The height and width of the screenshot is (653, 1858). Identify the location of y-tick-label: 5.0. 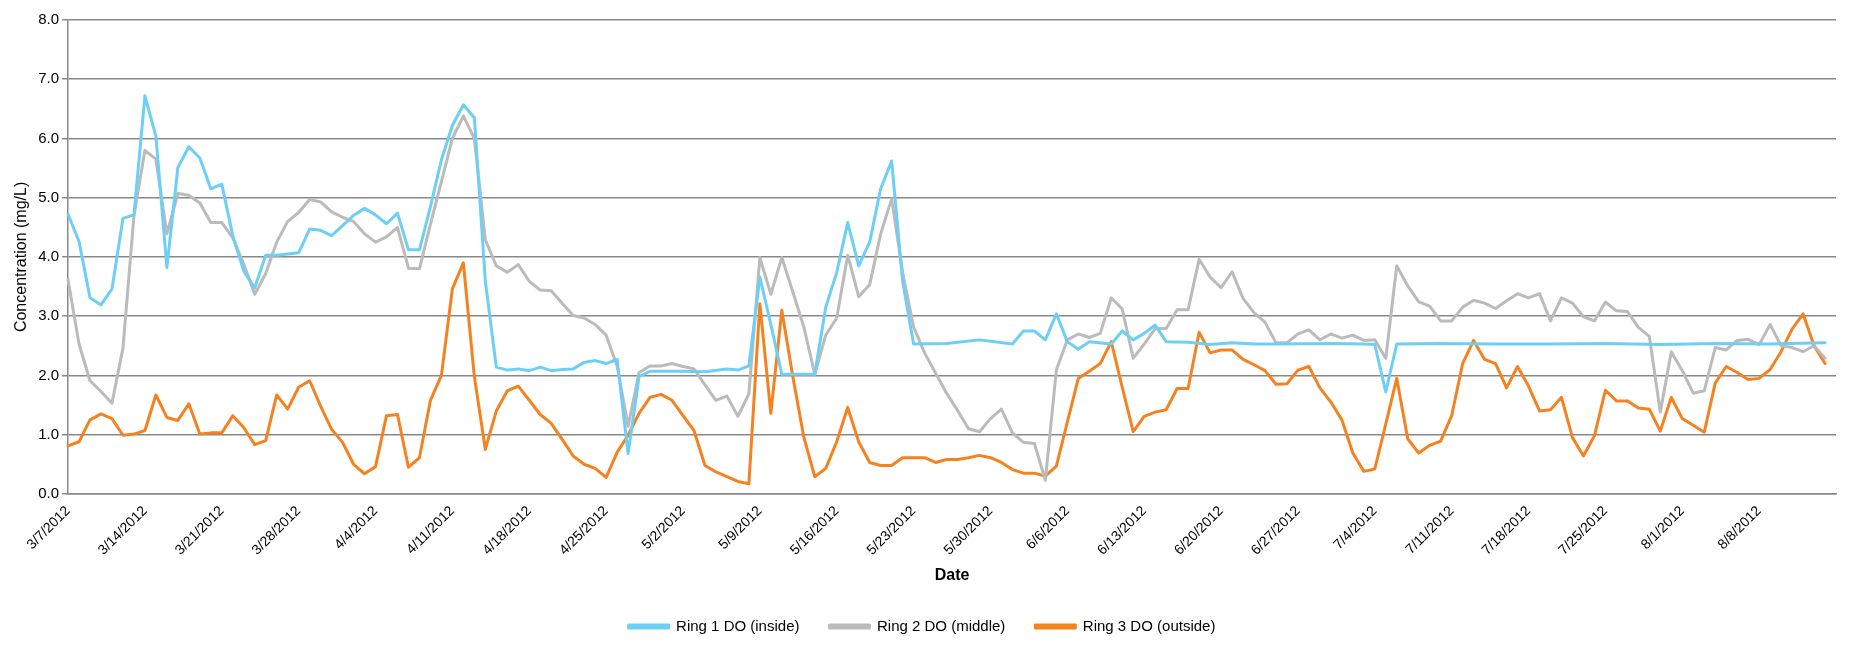
(49, 196).